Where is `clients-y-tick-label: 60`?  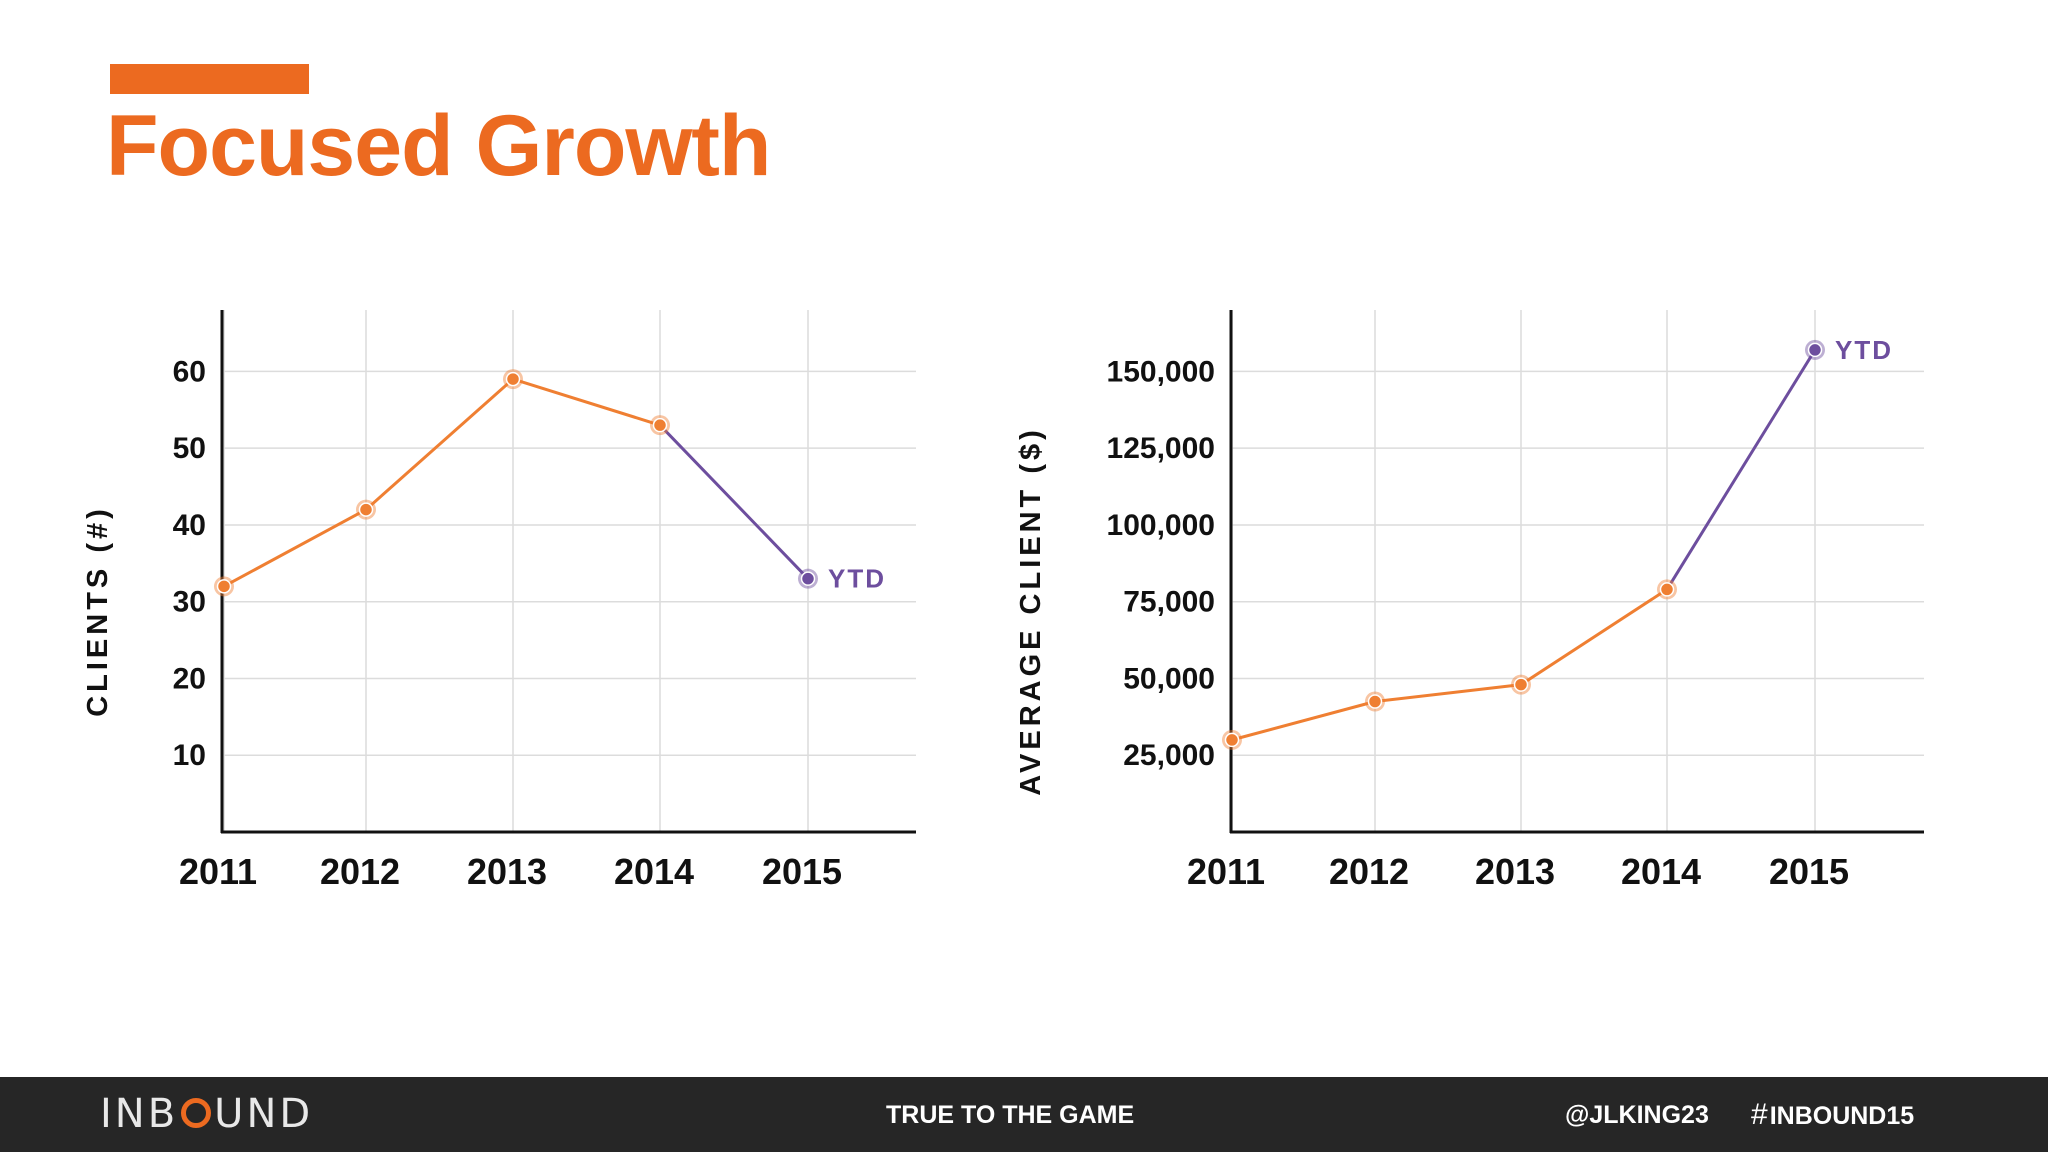
clients-y-tick-label: 60 is located at coordinates (189, 371).